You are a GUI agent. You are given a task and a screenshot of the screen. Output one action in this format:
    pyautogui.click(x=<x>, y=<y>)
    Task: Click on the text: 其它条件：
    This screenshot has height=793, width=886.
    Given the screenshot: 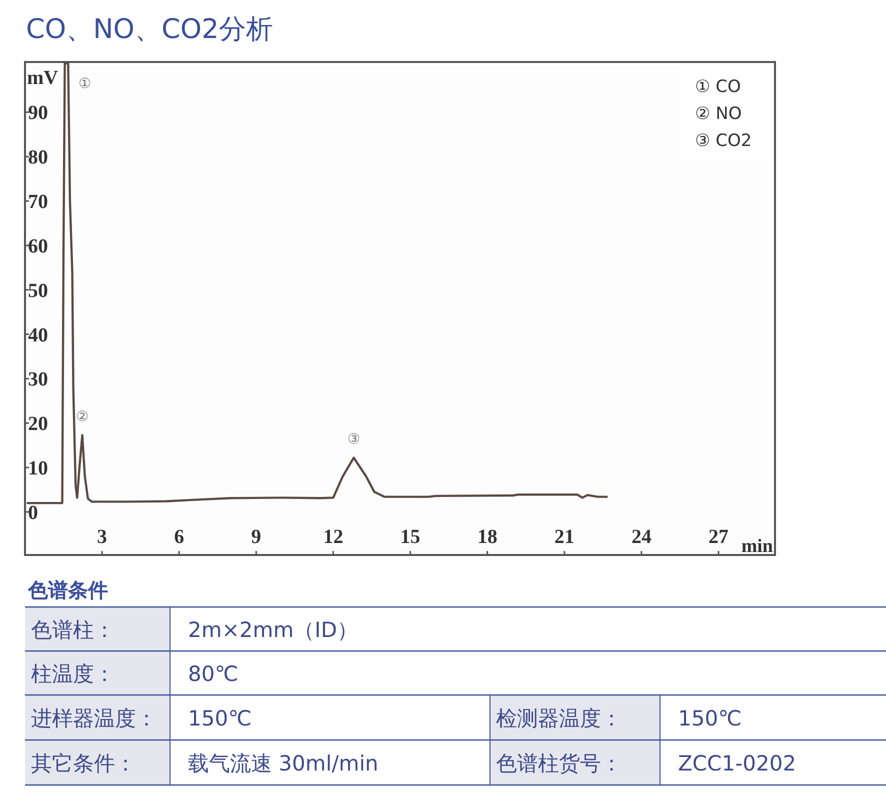 What is the action you would take?
    pyautogui.click(x=83, y=764)
    